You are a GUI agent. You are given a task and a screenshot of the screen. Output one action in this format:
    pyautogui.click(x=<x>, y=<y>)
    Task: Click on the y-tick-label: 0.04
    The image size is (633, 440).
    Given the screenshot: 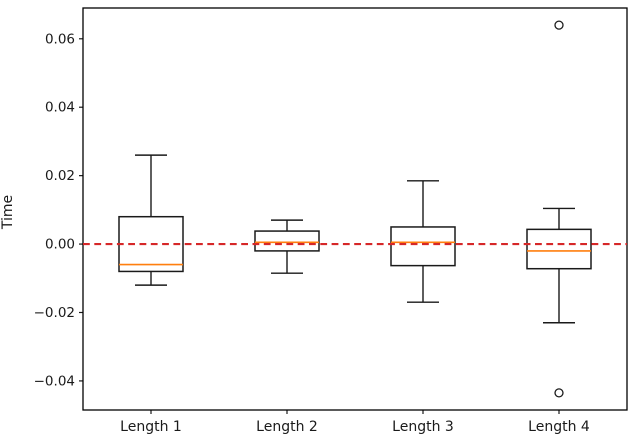 What is the action you would take?
    pyautogui.click(x=60, y=108)
    